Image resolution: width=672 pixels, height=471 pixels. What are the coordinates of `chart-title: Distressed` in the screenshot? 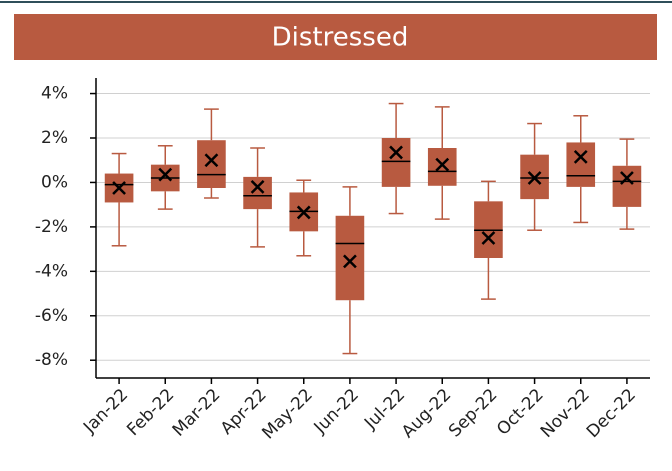 It's located at (340, 38).